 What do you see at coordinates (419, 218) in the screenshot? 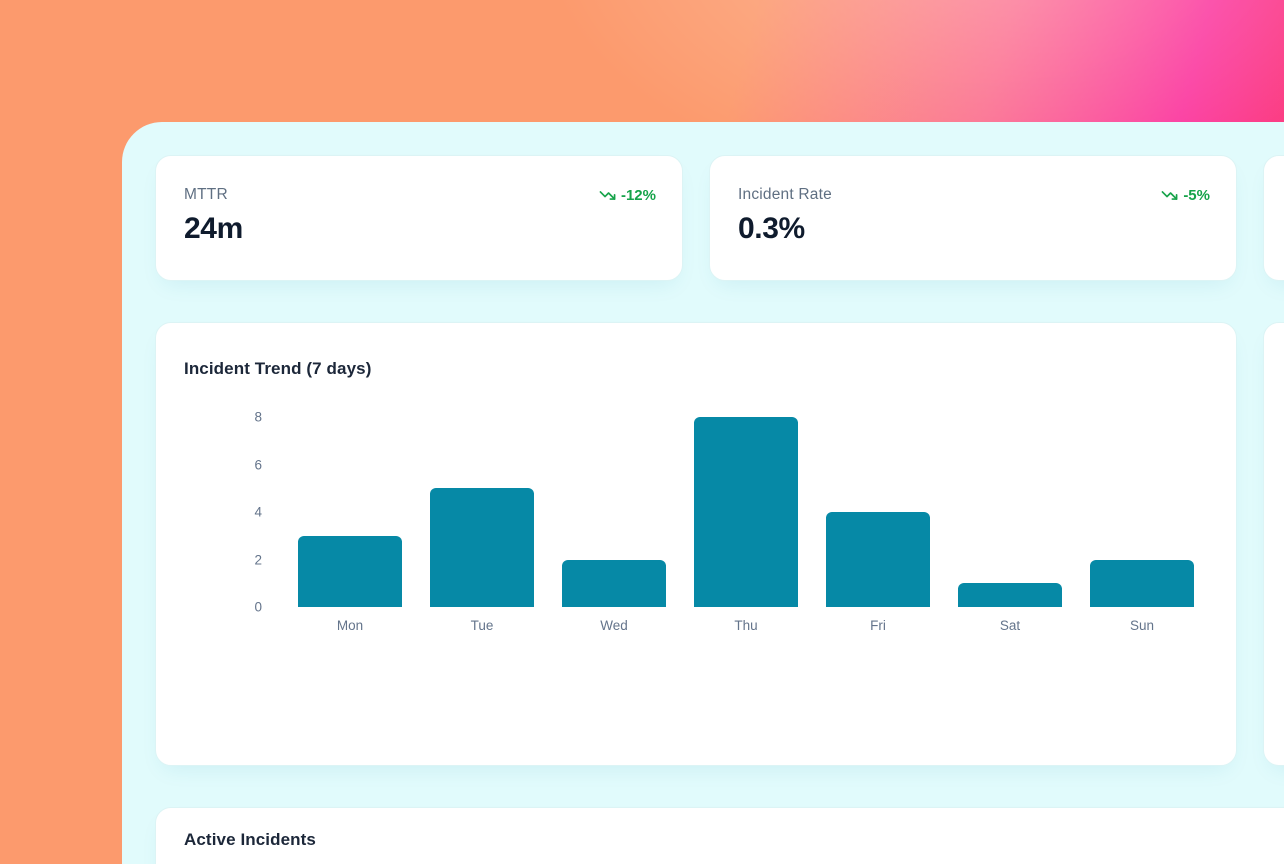
I see `stat-card-mttr: MTTR -12% 24m` at bounding box center [419, 218].